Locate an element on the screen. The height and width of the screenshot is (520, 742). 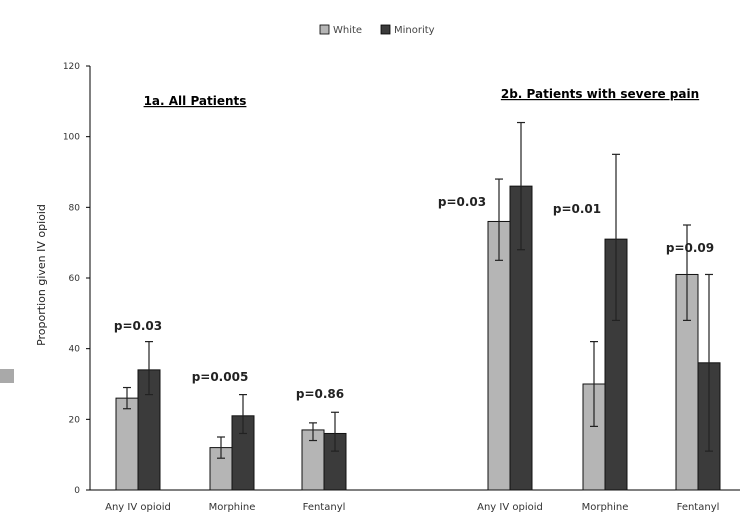
legend-label-minority: Minority is located at coordinates (414, 30).